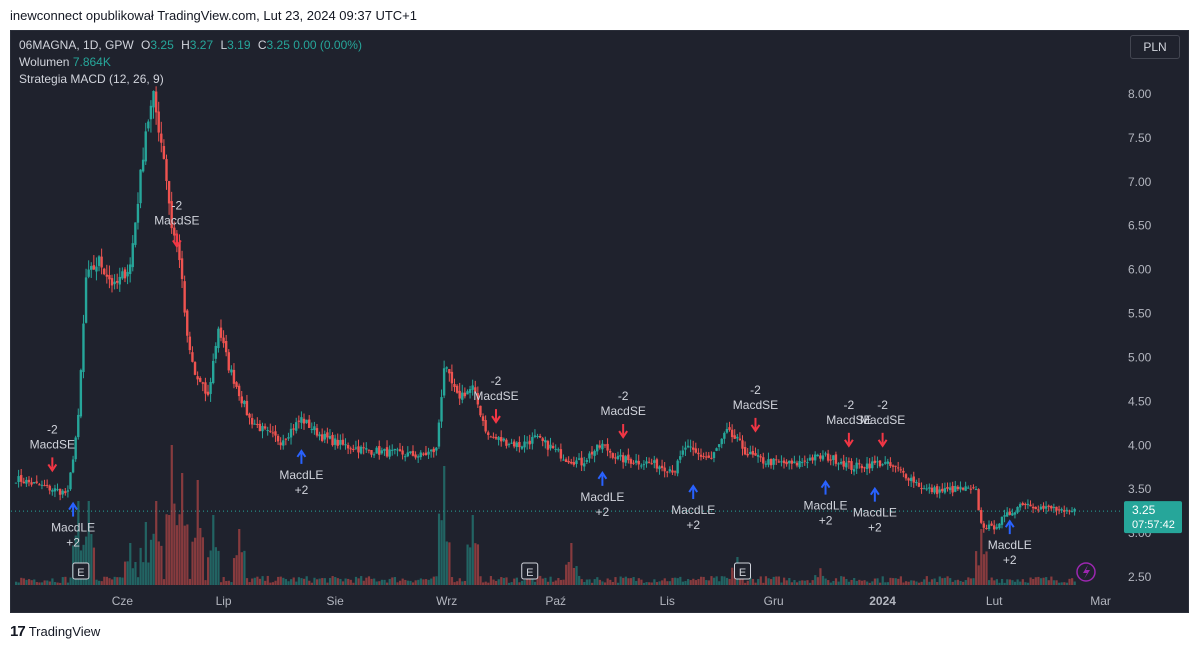  Describe the element at coordinates (65, 62) in the screenshot. I see `volume-row: Wolumen 7.864K` at that location.